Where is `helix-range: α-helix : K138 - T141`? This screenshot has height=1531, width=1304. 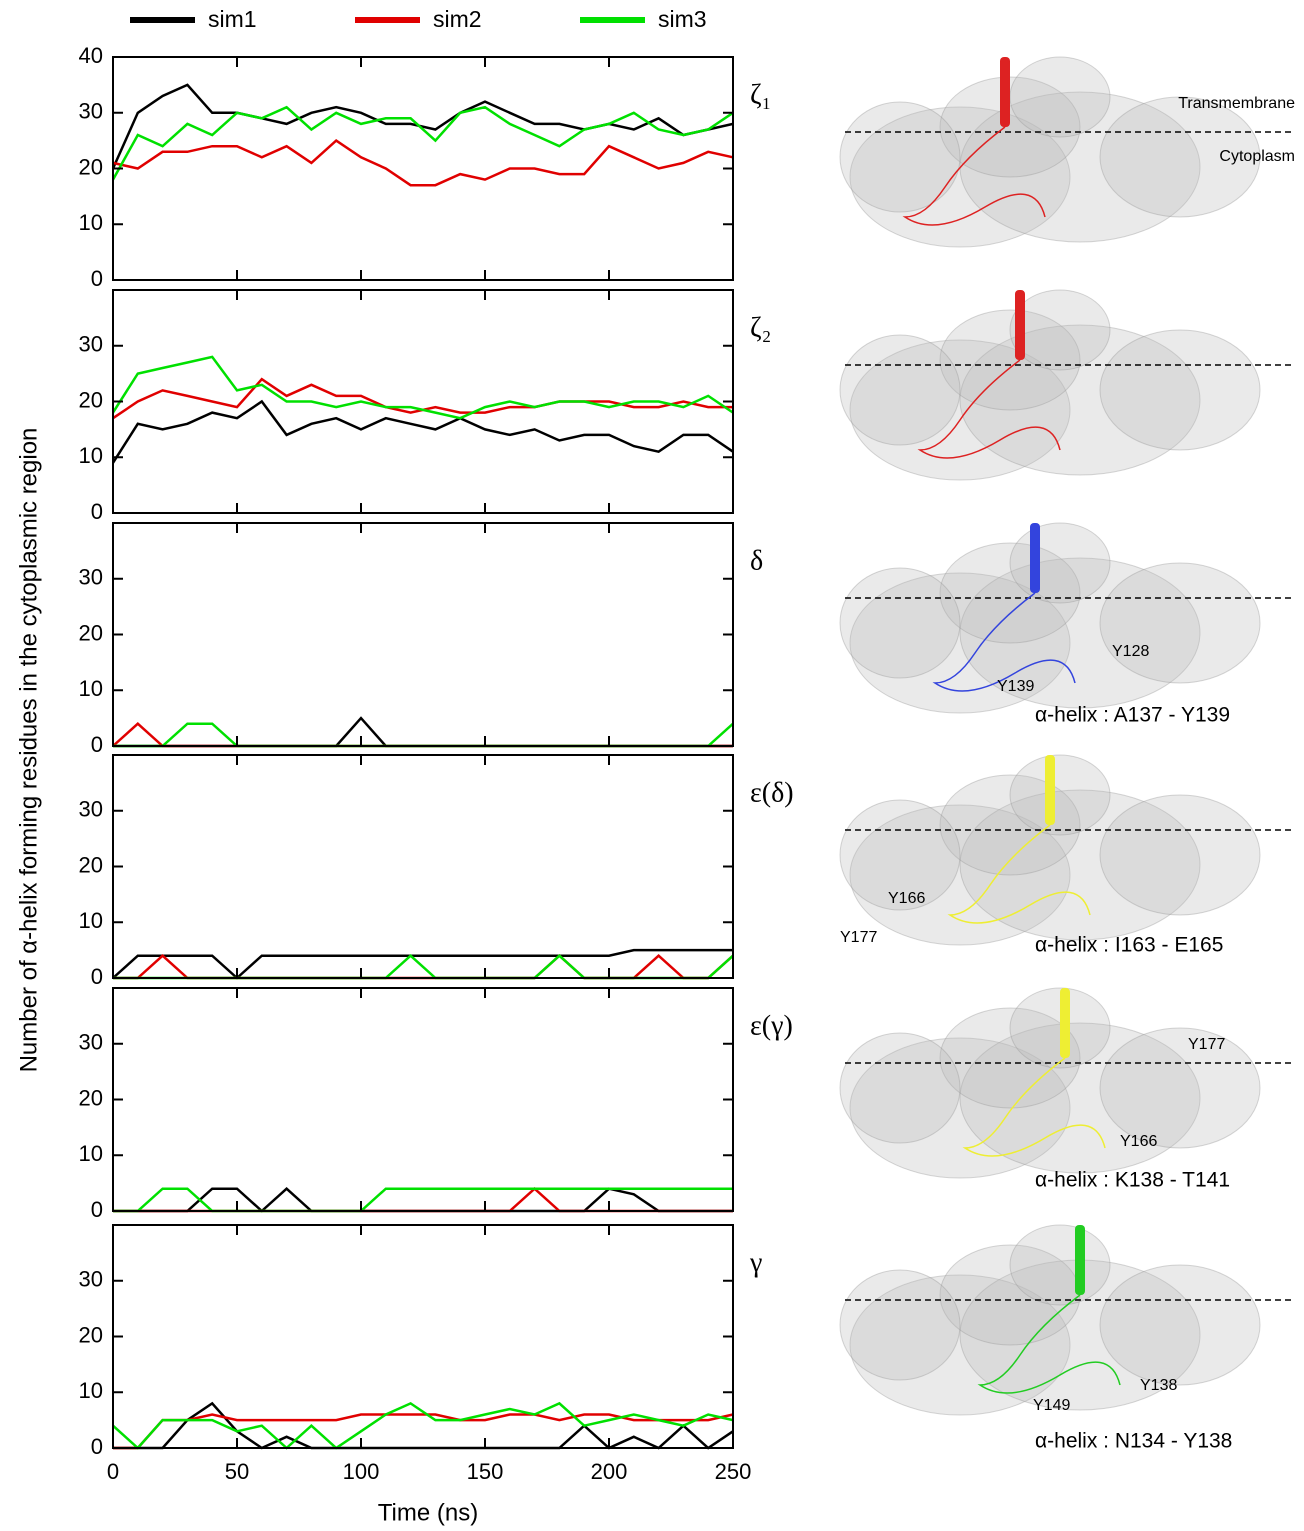 helix-range: α-helix : K138 - T141 is located at coordinates (1132, 1180).